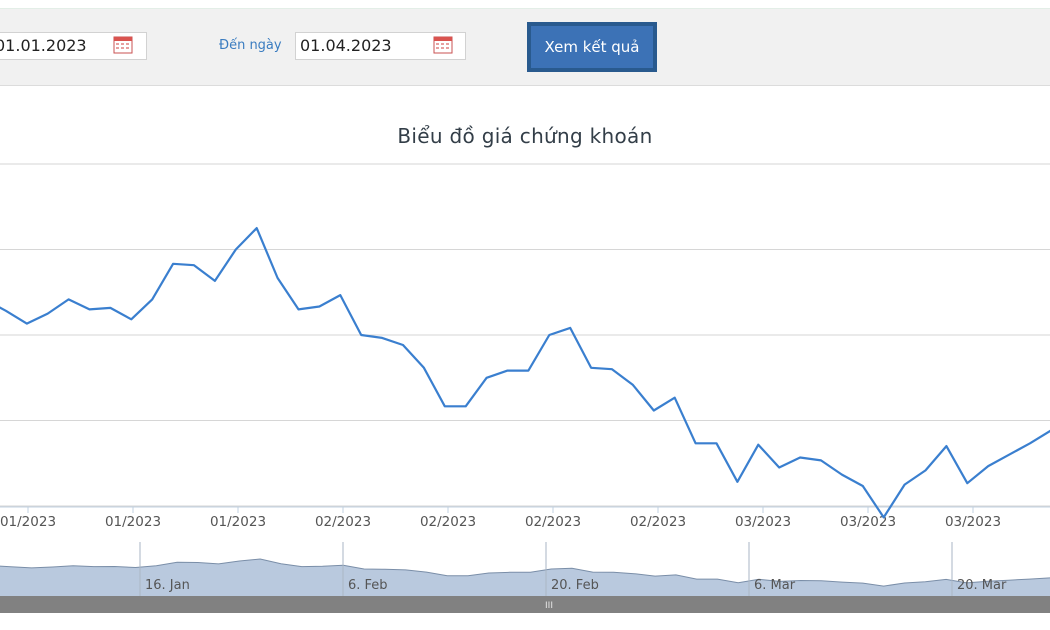 The image size is (1050, 630). Describe the element at coordinates (525, 604) in the screenshot. I see `navigator-scrollbar` at that location.